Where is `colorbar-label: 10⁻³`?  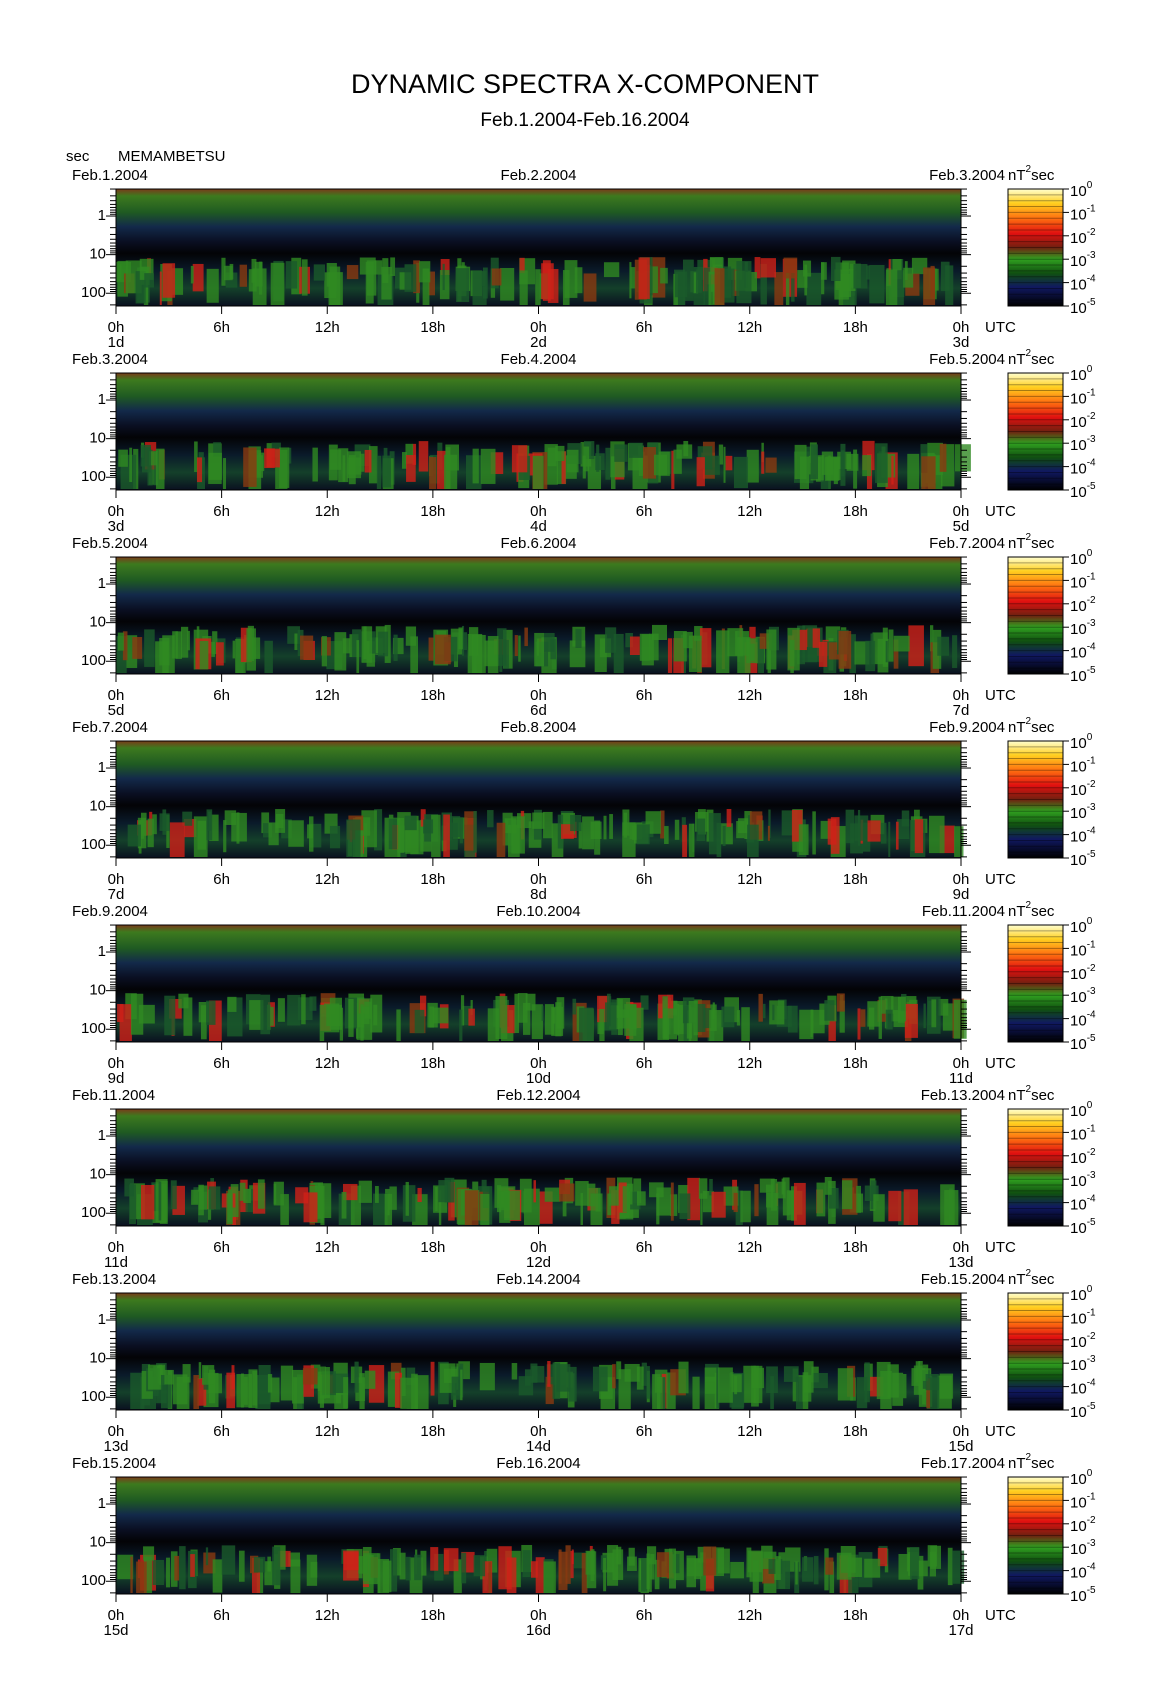 colorbar-label: 10⁻³ is located at coordinates (1083, 444).